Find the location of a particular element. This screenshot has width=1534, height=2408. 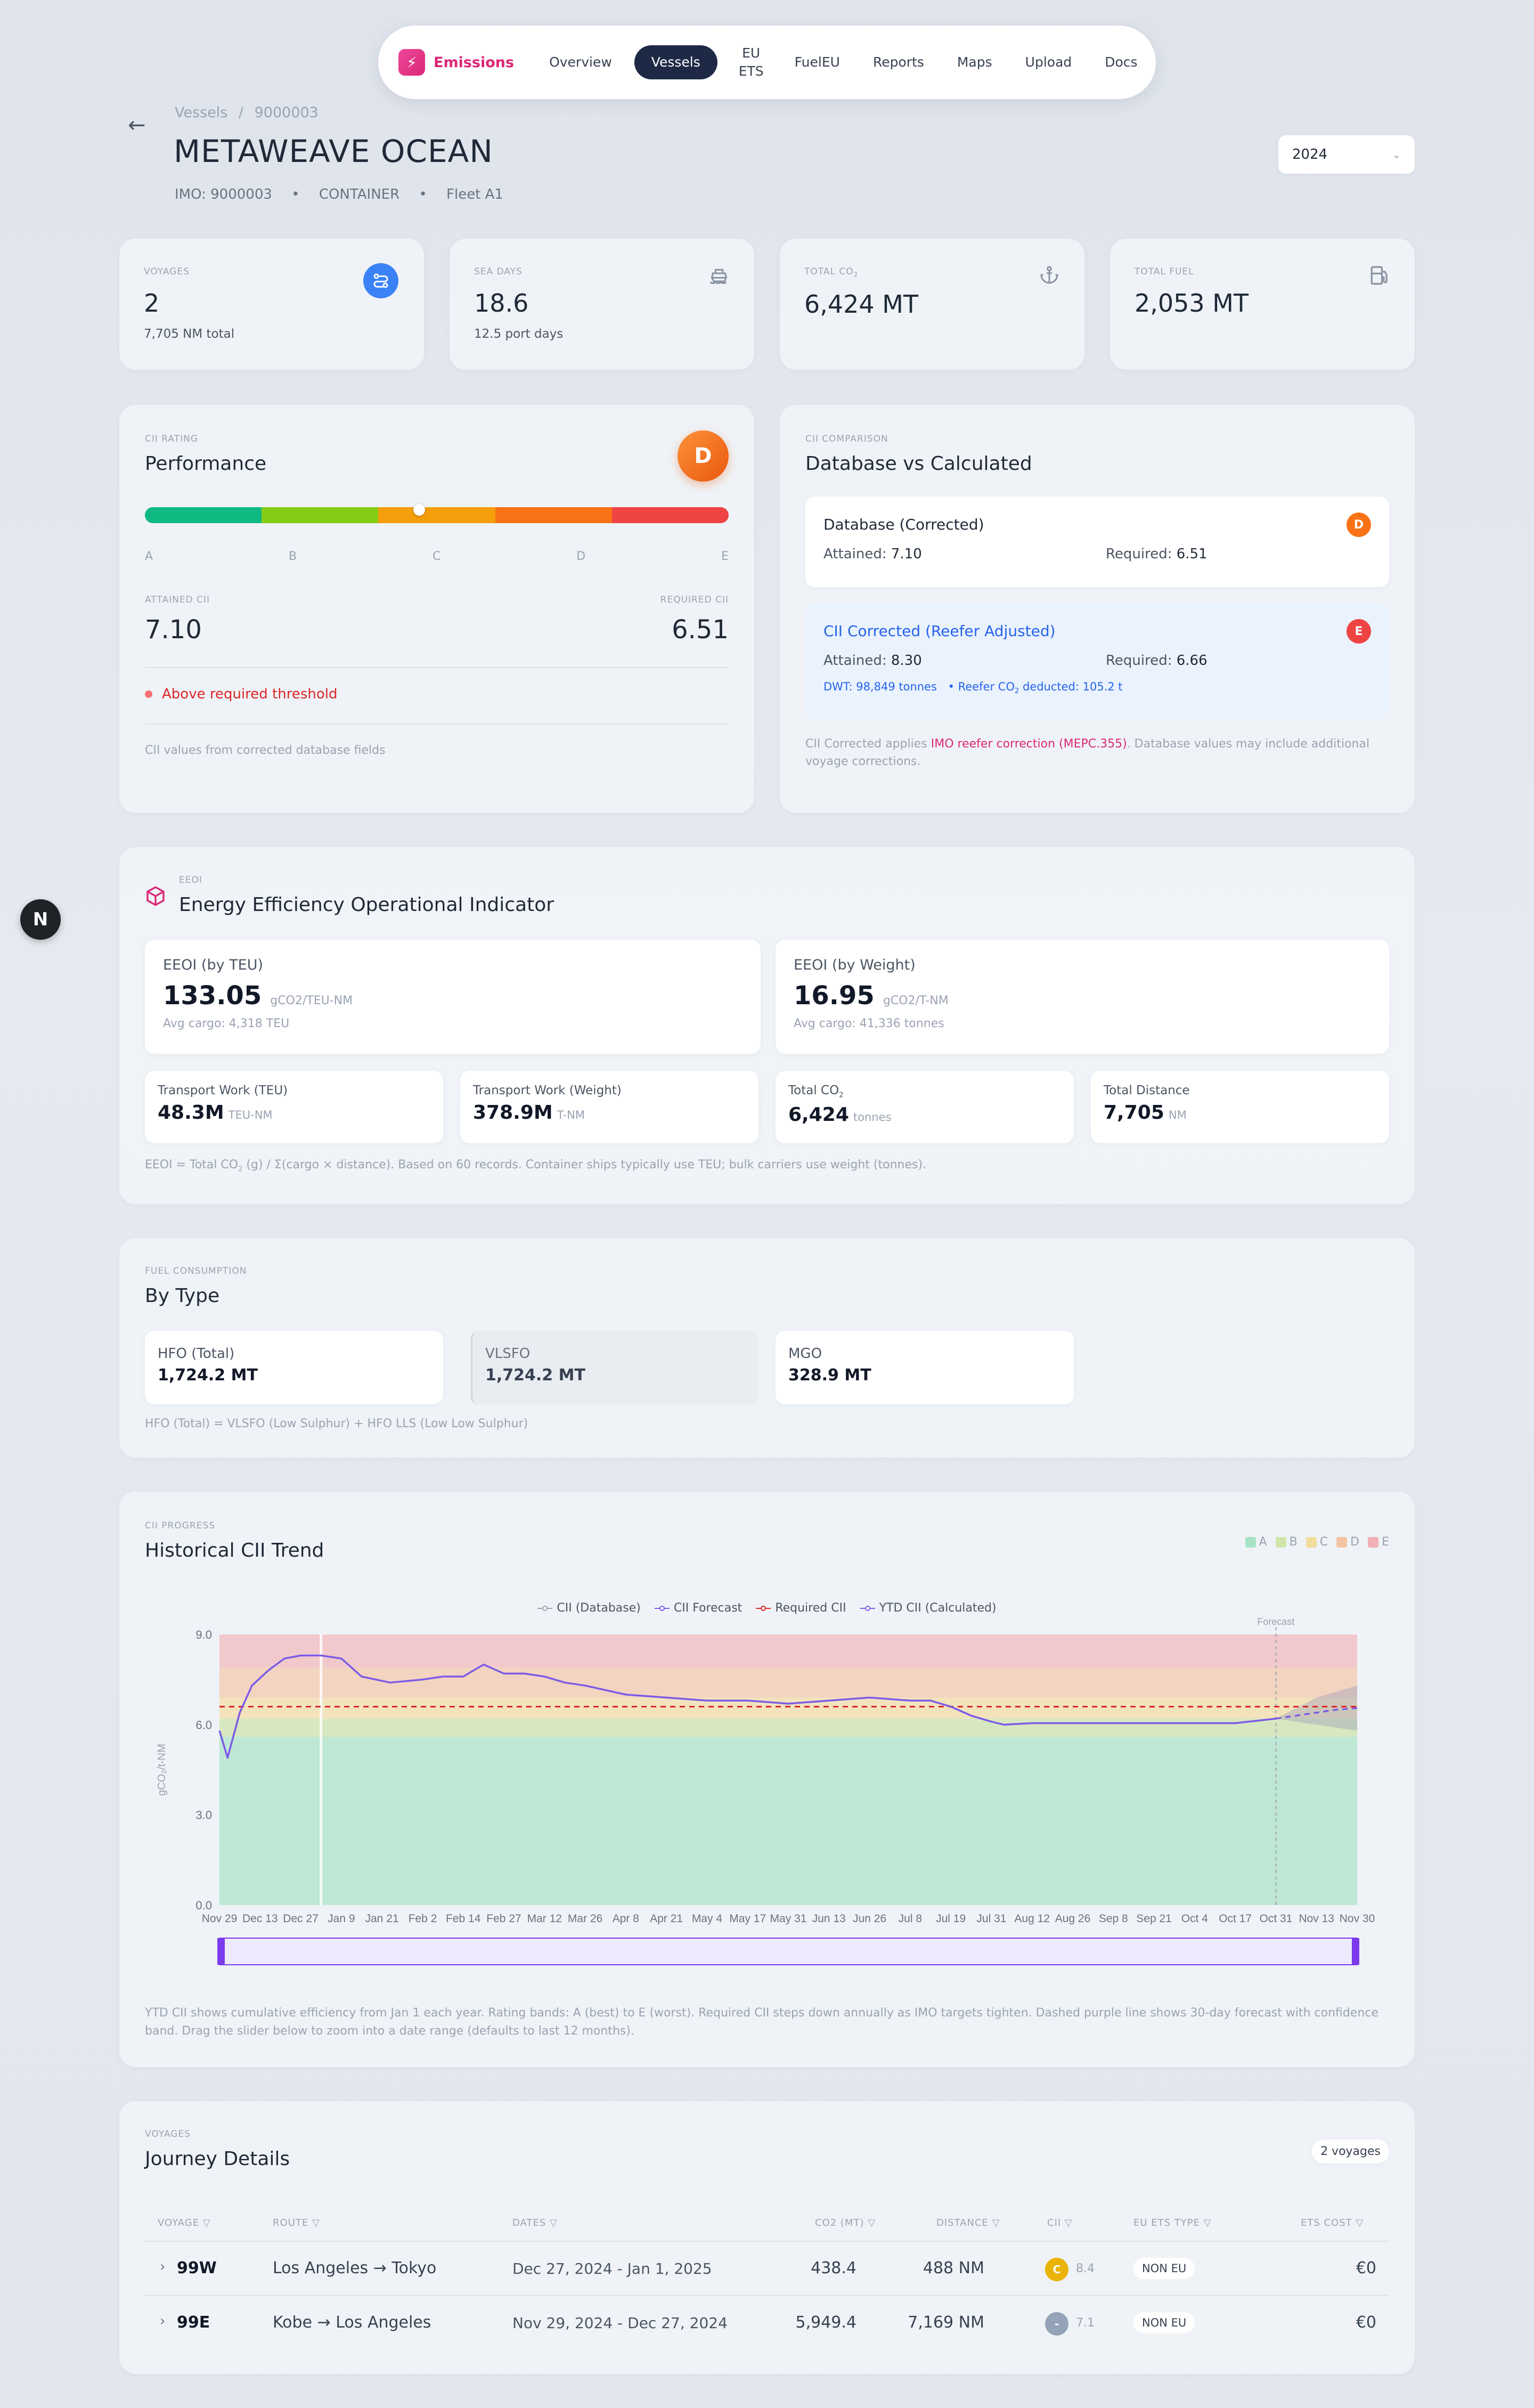

reefer-text: • Reefer CO is located at coordinates (982, 686).